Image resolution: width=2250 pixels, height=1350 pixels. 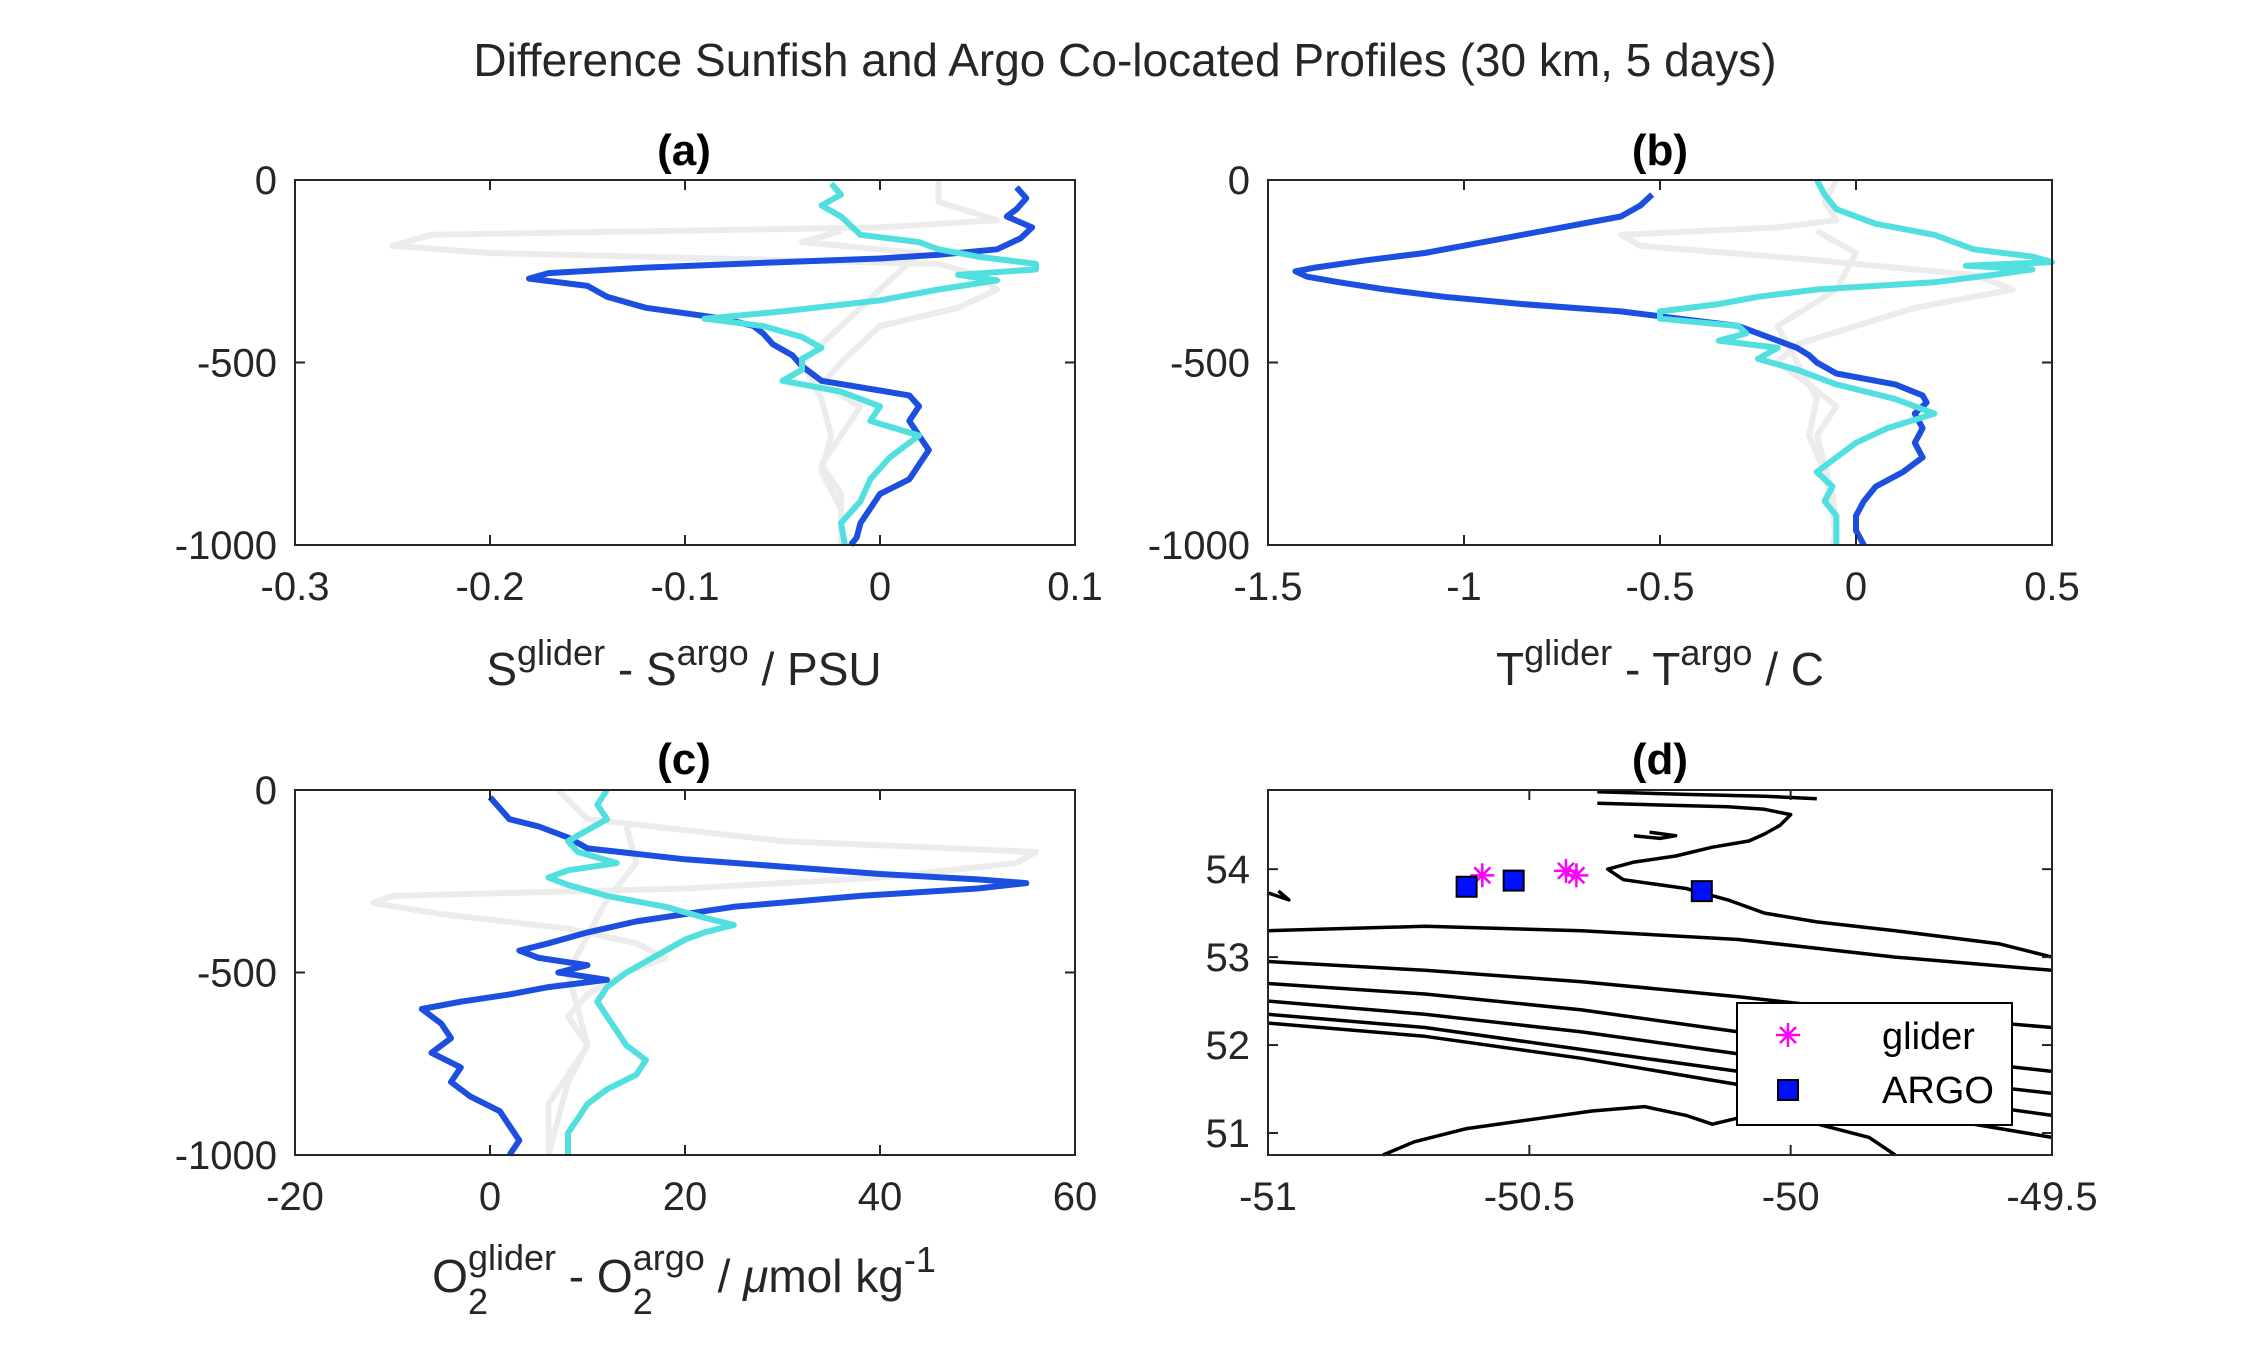 I want to click on panel-c-plot: -20 0 20 40 60 0 -500 -1000, so click(x=636, y=994).